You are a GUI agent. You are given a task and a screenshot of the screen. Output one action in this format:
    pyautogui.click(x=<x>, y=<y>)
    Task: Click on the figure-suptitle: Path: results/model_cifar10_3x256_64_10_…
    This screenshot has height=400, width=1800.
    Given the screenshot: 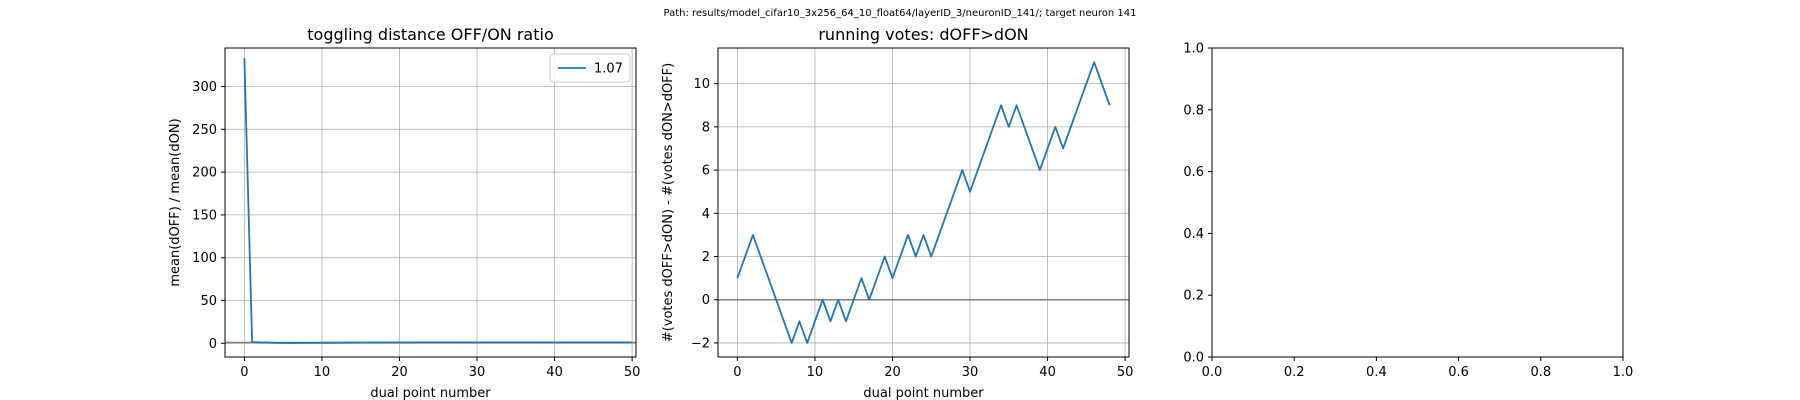 What is the action you would take?
    pyautogui.click(x=900, y=13)
    